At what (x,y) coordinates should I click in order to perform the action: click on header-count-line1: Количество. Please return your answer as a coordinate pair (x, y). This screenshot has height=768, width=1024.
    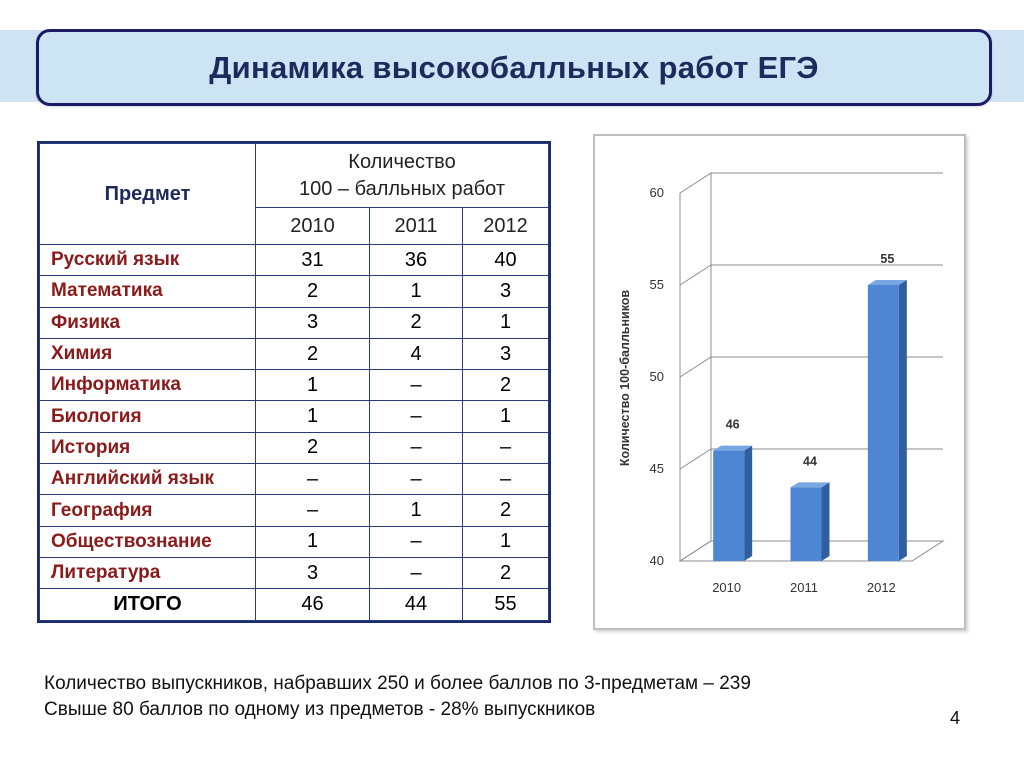
    Looking at the image, I should click on (402, 161).